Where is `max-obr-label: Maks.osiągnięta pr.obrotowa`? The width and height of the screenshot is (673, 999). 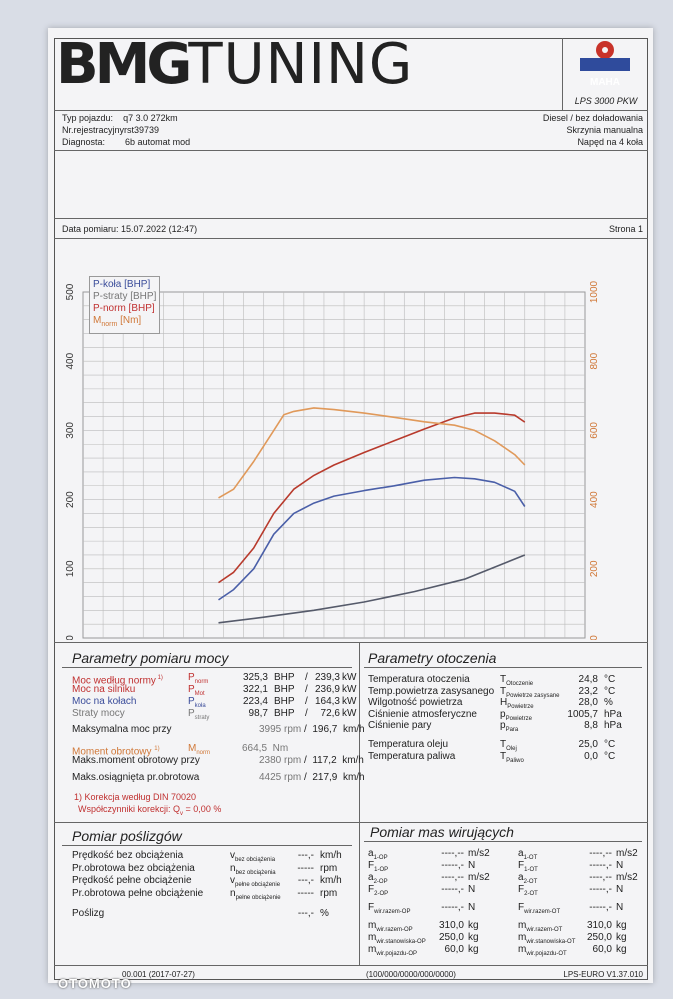 max-obr-label: Maks.osiągnięta pr.obrotowa is located at coordinates (136, 777).